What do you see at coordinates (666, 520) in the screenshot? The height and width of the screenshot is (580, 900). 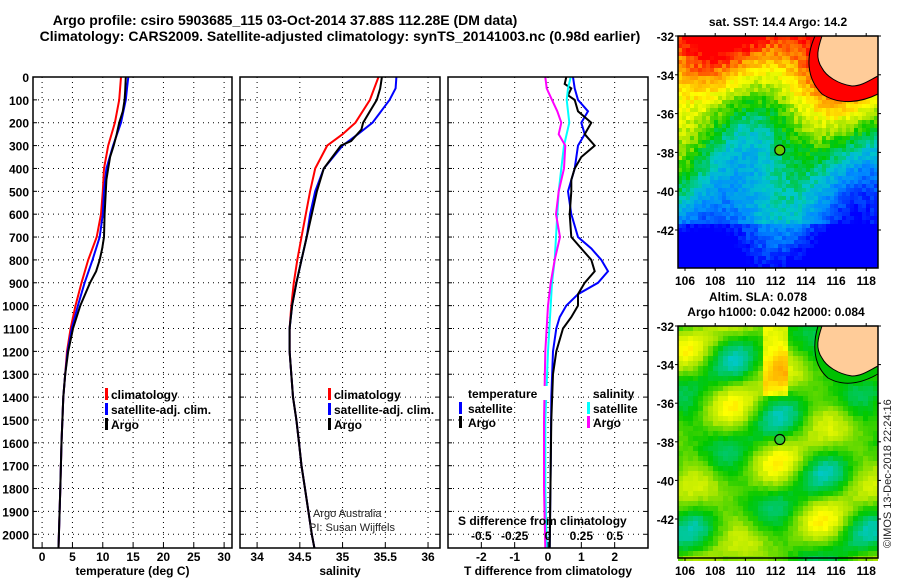 I see `lat-tick-label: -42` at bounding box center [666, 520].